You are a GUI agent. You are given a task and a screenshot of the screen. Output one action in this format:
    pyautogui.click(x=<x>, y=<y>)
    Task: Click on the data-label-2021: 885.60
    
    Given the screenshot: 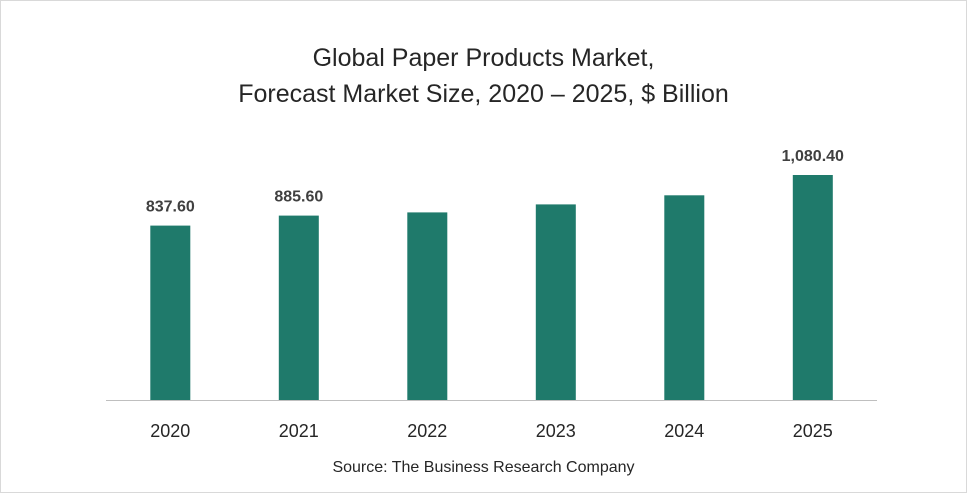 What is the action you would take?
    pyautogui.click(x=298, y=197)
    